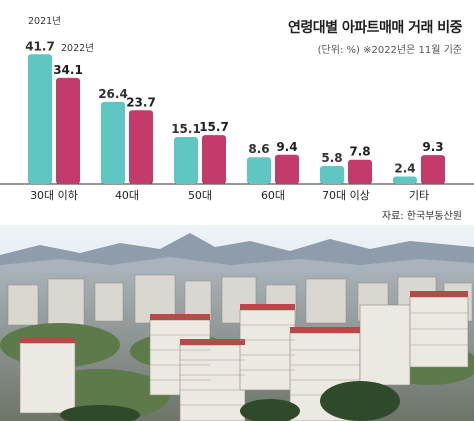  What do you see at coordinates (141, 102) in the screenshot?
I see `value-label-2022-1: 23.7` at bounding box center [141, 102].